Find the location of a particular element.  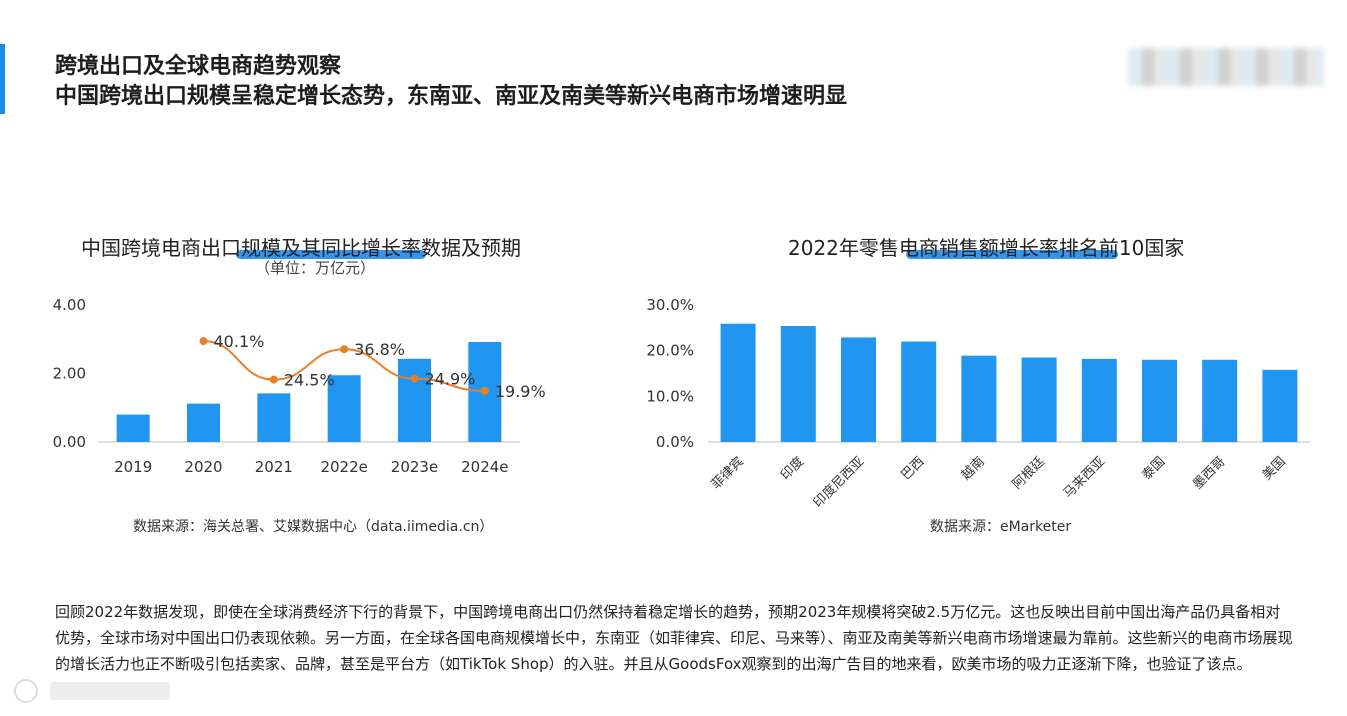

growth-label: 19.9% is located at coordinates (520, 391).